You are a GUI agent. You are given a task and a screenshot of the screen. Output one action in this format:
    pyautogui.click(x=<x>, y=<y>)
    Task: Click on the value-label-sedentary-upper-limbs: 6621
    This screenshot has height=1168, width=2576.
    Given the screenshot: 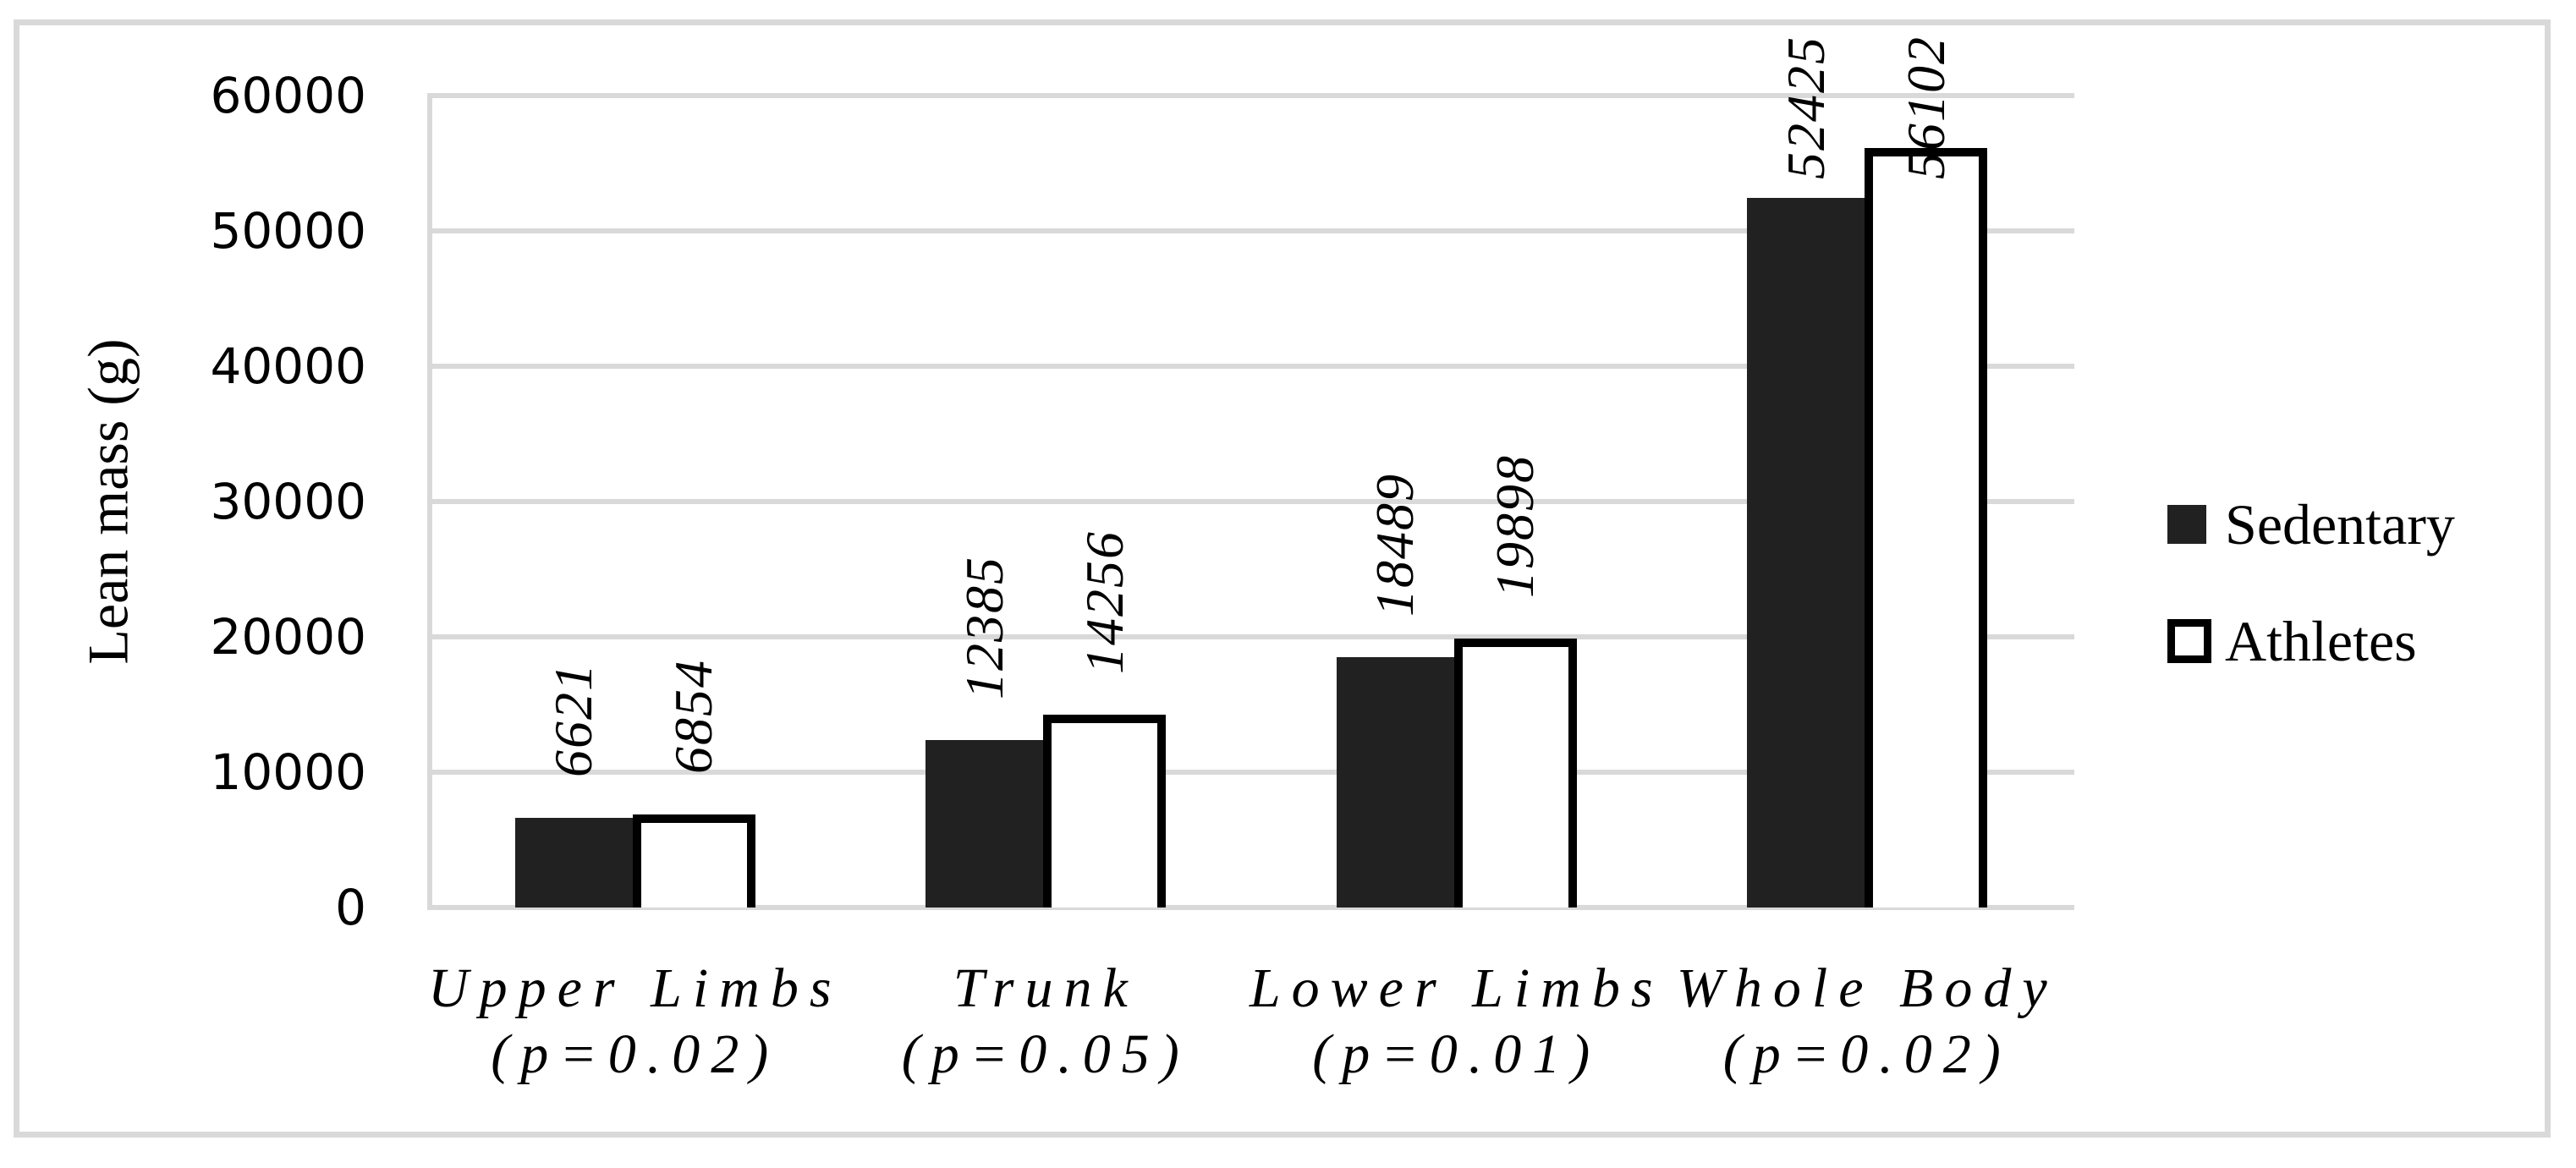 What is the action you would take?
    pyautogui.click(x=573, y=719)
    